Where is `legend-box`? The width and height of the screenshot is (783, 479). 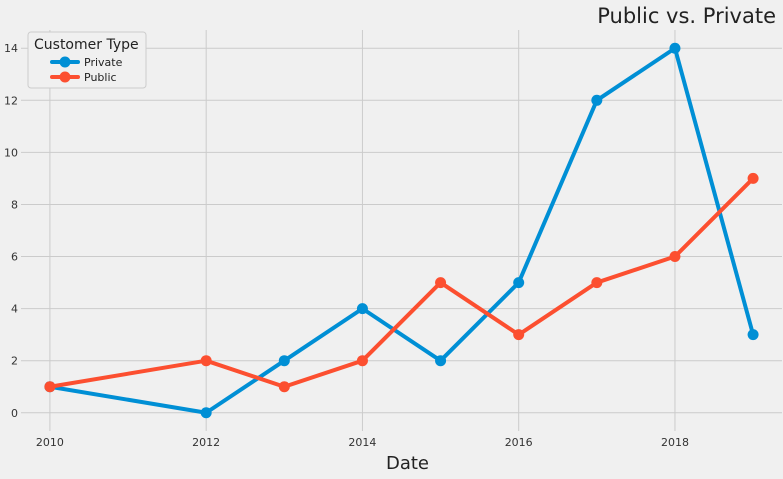 legend-box is located at coordinates (87, 60).